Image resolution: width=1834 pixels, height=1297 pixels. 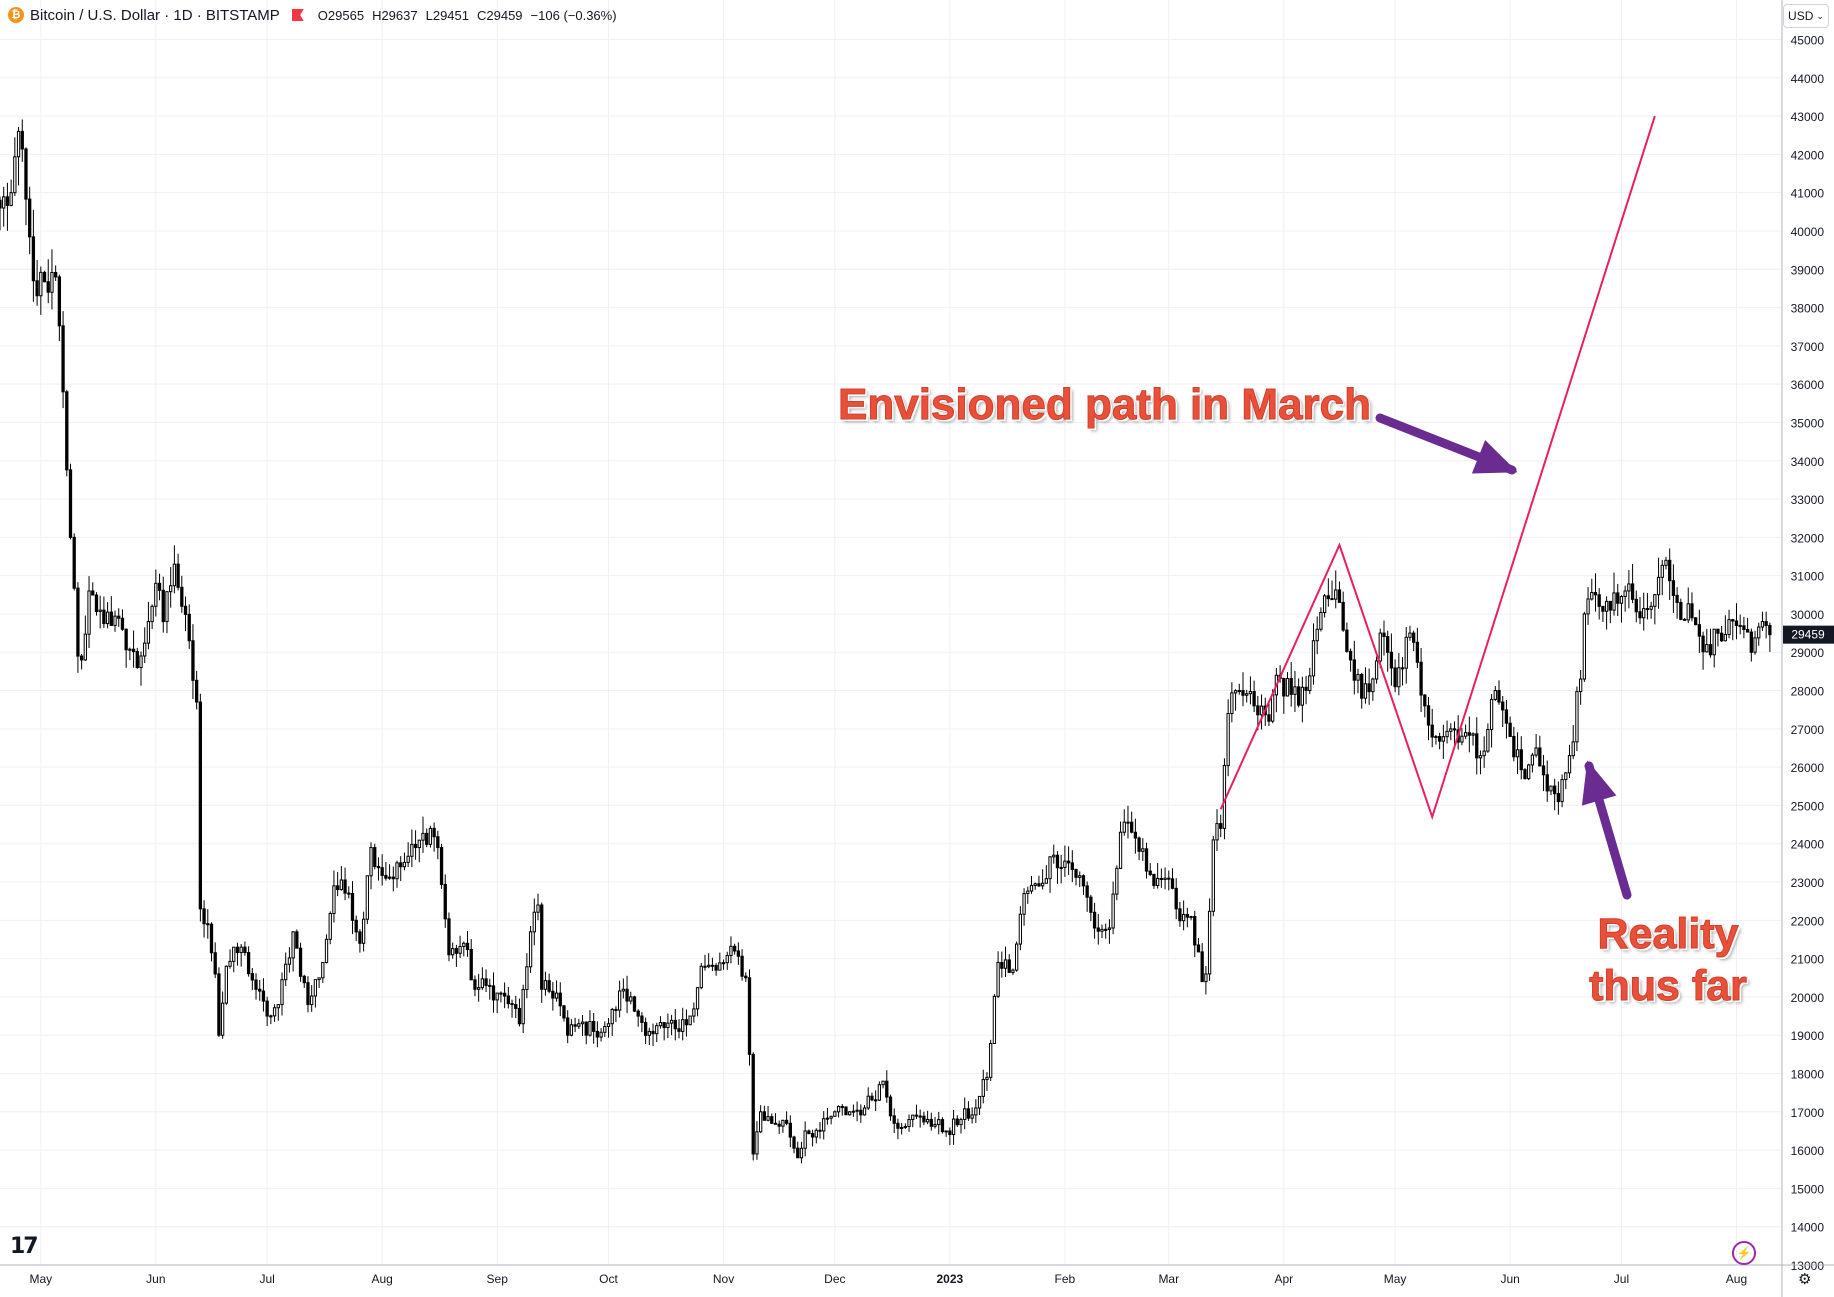 What do you see at coordinates (1808, 960) in the screenshot?
I see `y-tick-label: 21000` at bounding box center [1808, 960].